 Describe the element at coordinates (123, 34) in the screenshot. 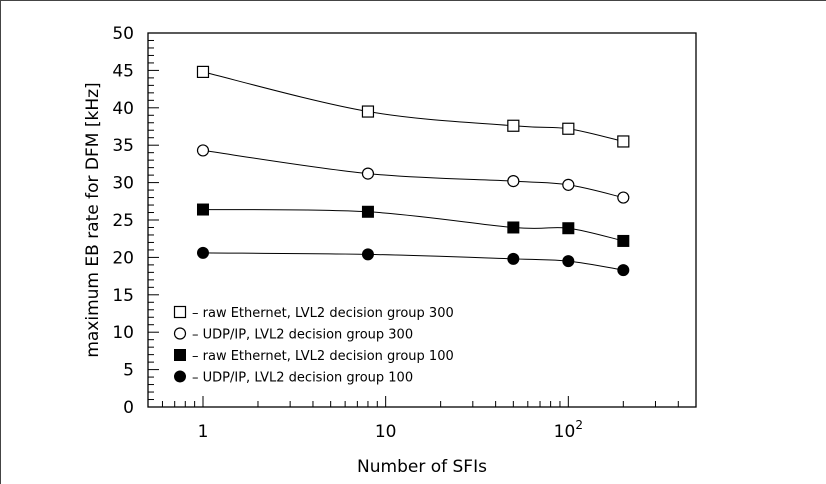

I see `y-tick-label: 50` at that location.